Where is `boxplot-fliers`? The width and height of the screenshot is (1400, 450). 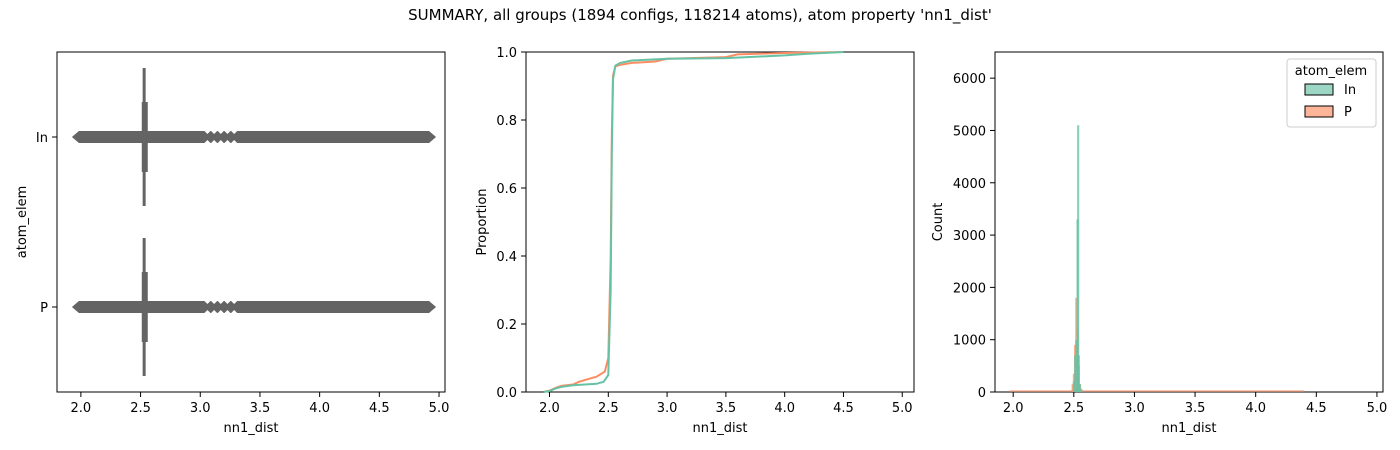 boxplot-fliers is located at coordinates (254, 222).